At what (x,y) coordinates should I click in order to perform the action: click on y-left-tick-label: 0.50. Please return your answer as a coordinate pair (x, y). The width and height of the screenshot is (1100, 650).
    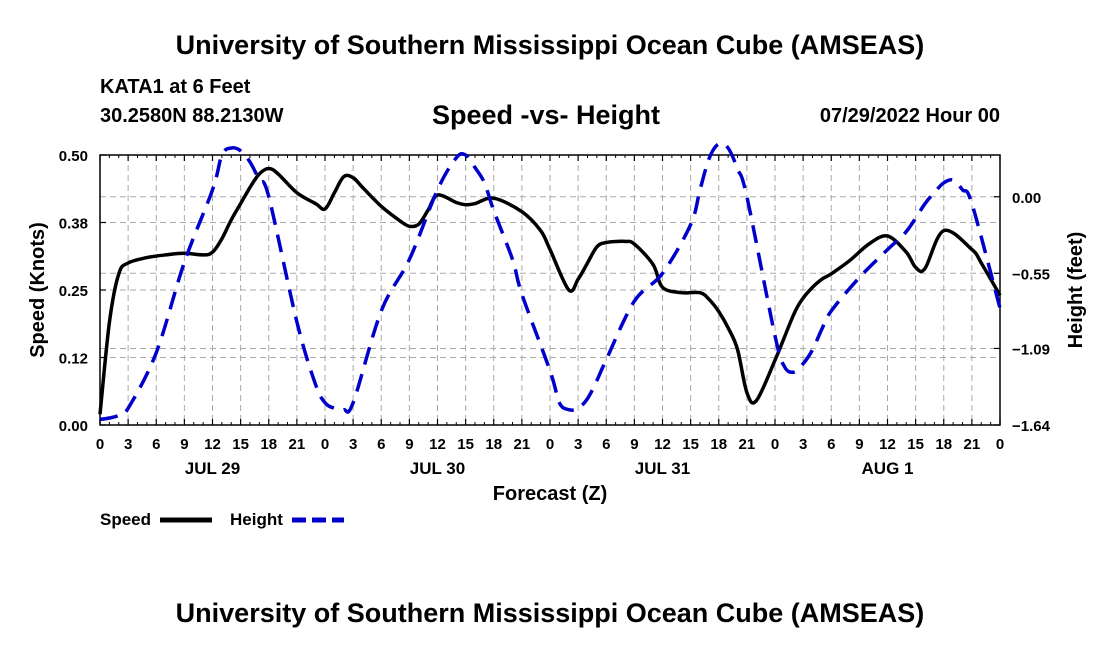
    Looking at the image, I should click on (73, 156).